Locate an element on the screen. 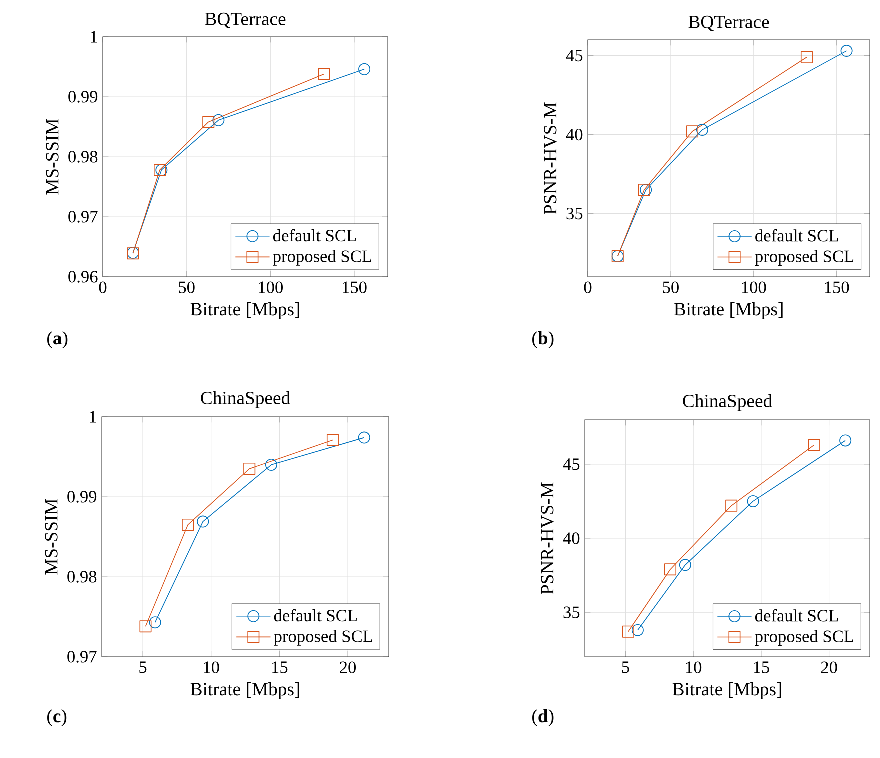 The width and height of the screenshot is (880, 758). text: (c) is located at coordinates (57, 718).